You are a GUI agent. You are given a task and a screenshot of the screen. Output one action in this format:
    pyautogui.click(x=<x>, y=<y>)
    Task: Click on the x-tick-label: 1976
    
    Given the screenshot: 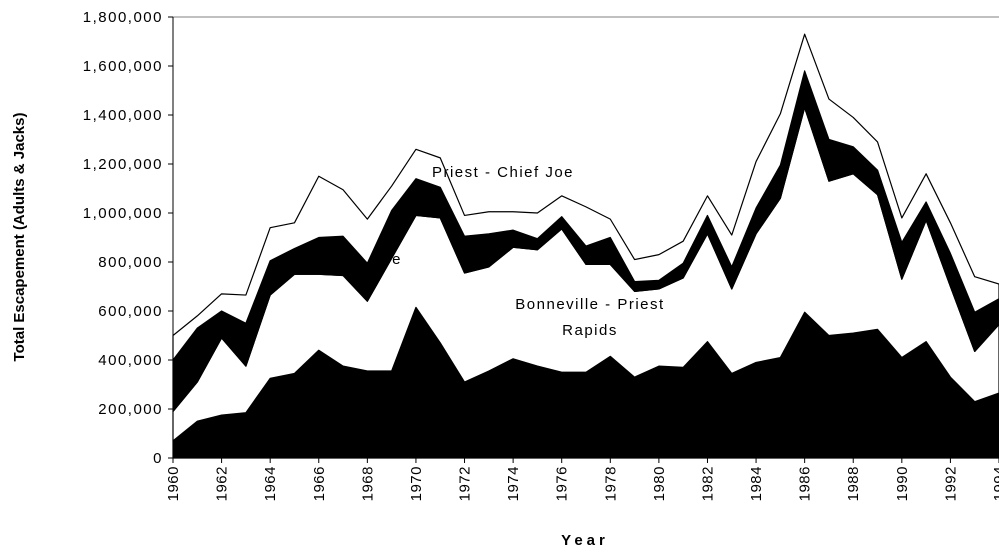 What is the action you would take?
    pyautogui.click(x=562, y=483)
    